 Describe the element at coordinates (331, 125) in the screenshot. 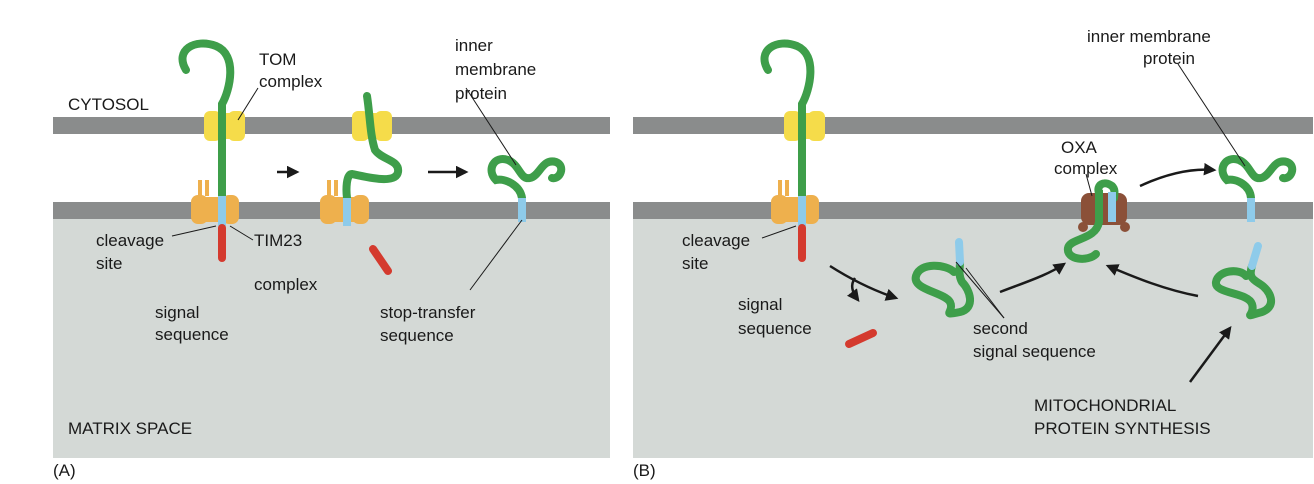

I see `outer-membrane-a` at that location.